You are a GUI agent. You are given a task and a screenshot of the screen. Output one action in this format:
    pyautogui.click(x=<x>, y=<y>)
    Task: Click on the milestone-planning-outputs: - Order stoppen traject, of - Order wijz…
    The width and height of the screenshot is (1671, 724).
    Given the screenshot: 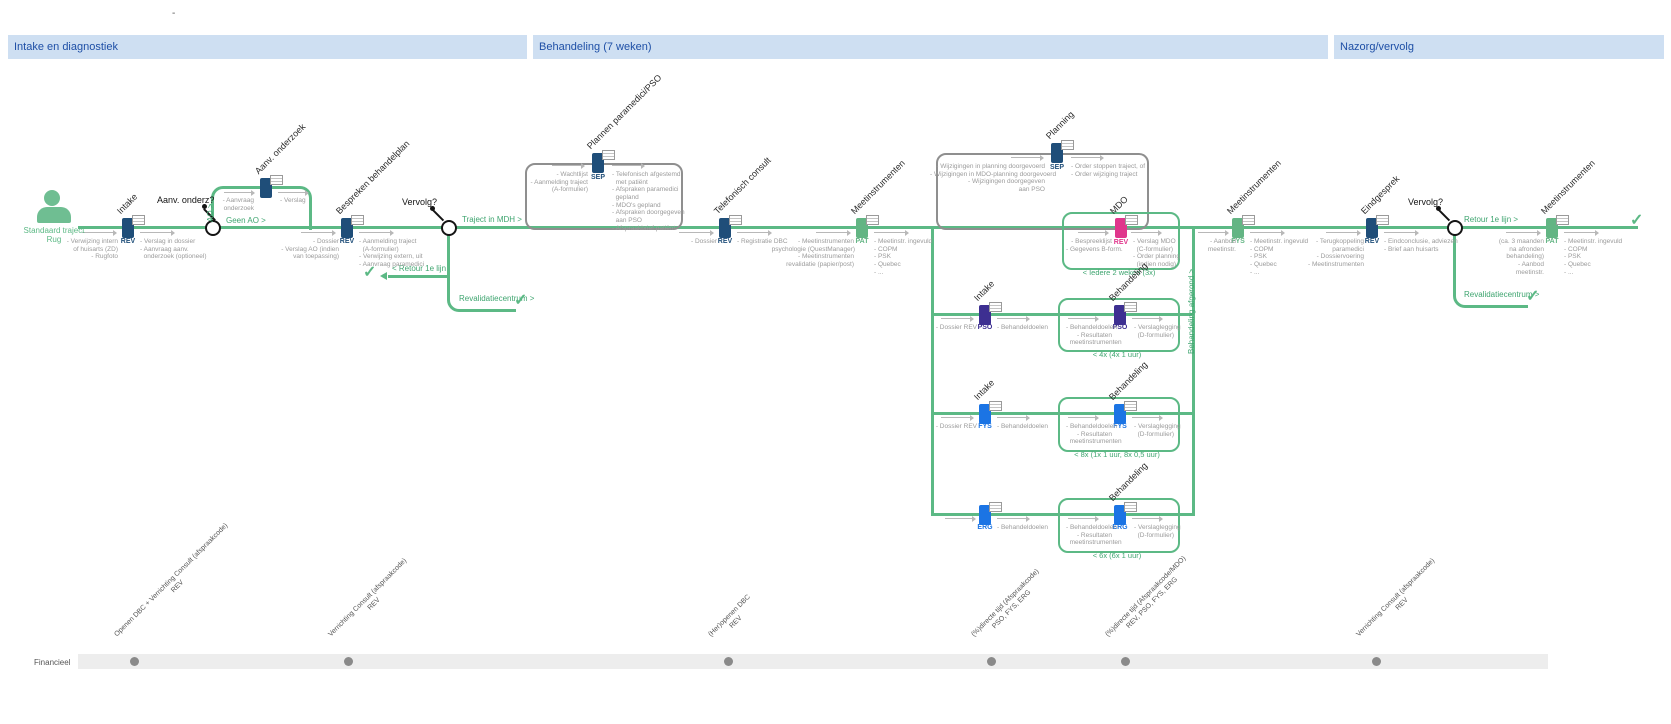 What is the action you would take?
    pyautogui.click(x=1108, y=170)
    